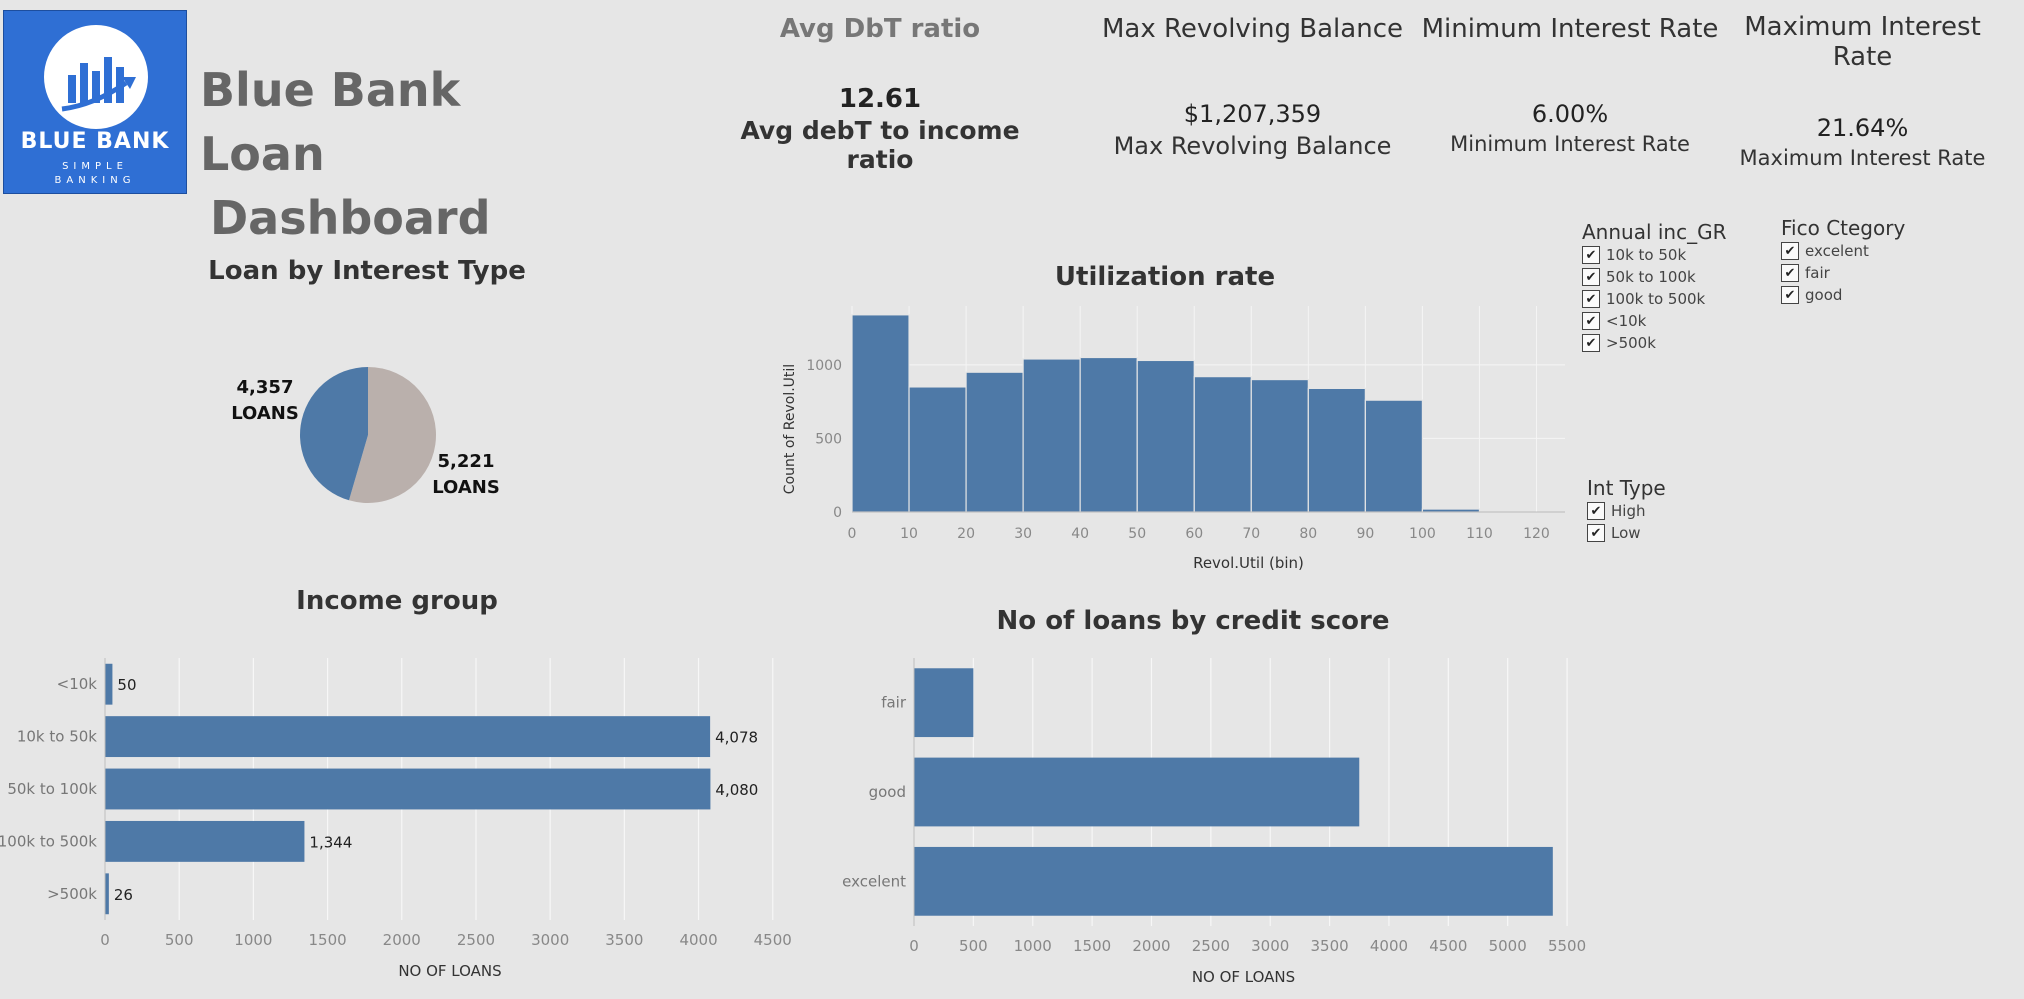  I want to click on category-label: 10k to 50k, so click(57, 737).